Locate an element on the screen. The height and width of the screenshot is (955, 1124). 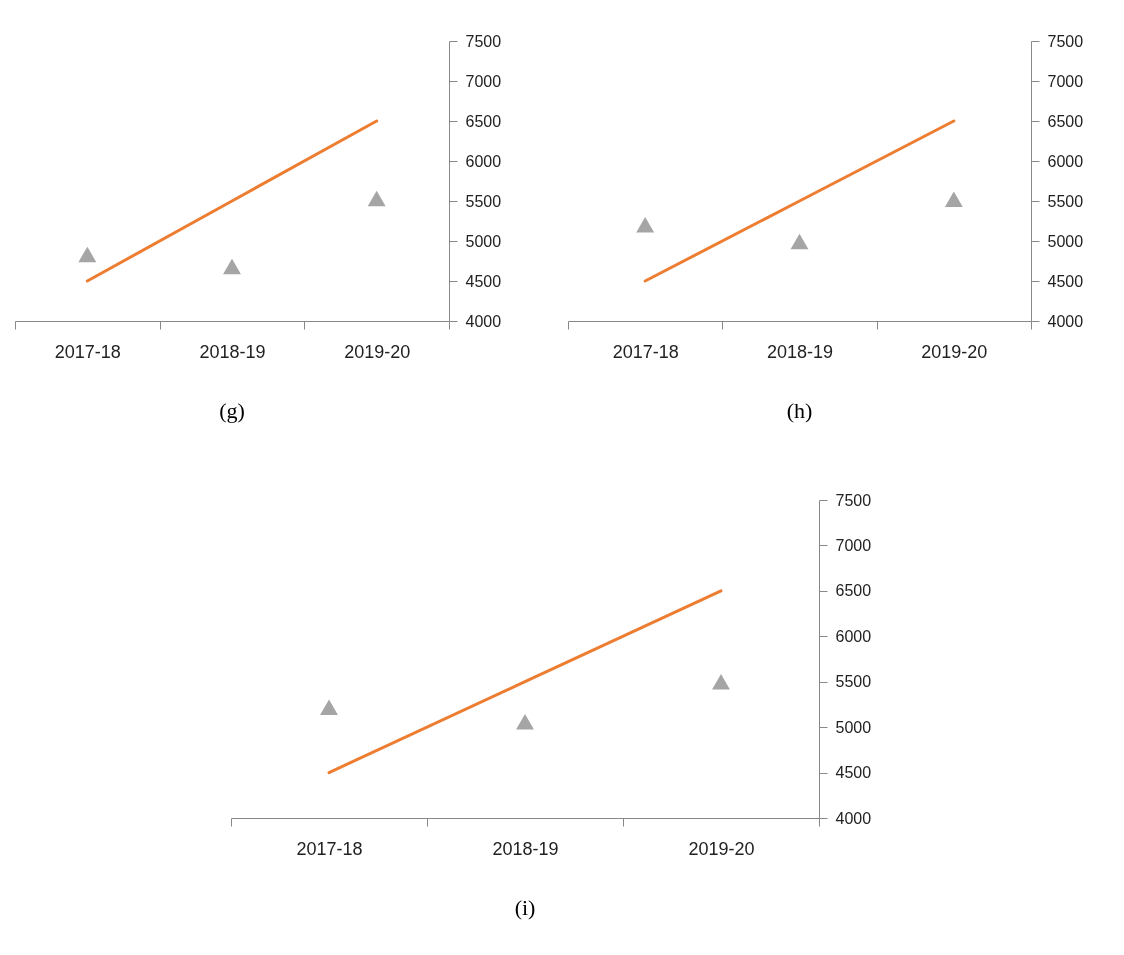
text: (g) is located at coordinates (232, 410).